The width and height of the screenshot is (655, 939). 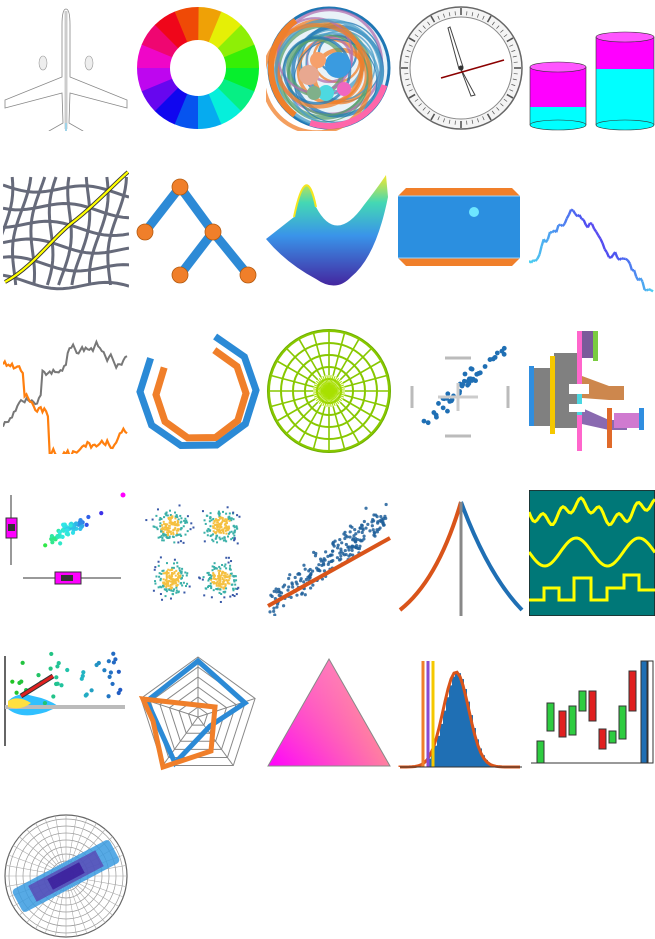 What do you see at coordinates (461, 391) in the screenshot?
I see `scatter-crosshair-icon` at bounding box center [461, 391].